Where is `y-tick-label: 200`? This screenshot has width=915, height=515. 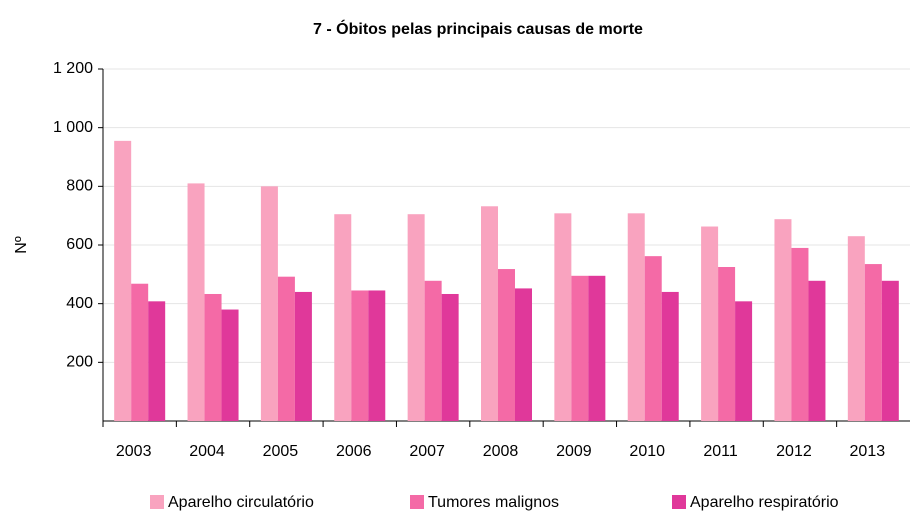
y-tick-label: 200 is located at coordinates (79, 362).